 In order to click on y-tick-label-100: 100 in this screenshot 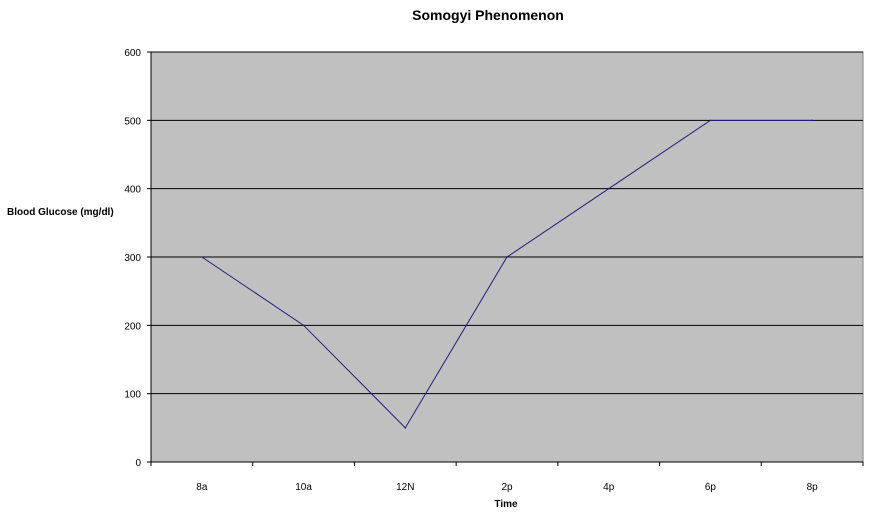, I will do `click(132, 395)`.